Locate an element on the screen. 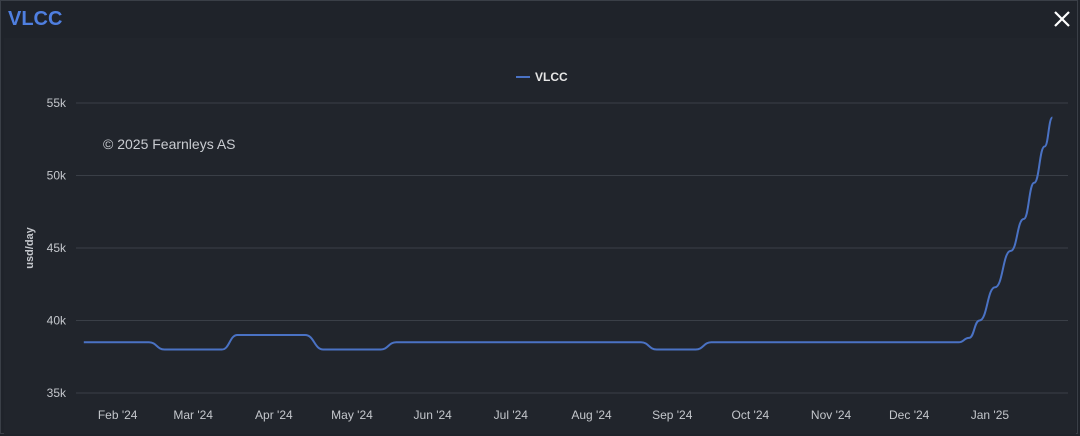 The height and width of the screenshot is (436, 1080). close-button is located at coordinates (1062, 18).